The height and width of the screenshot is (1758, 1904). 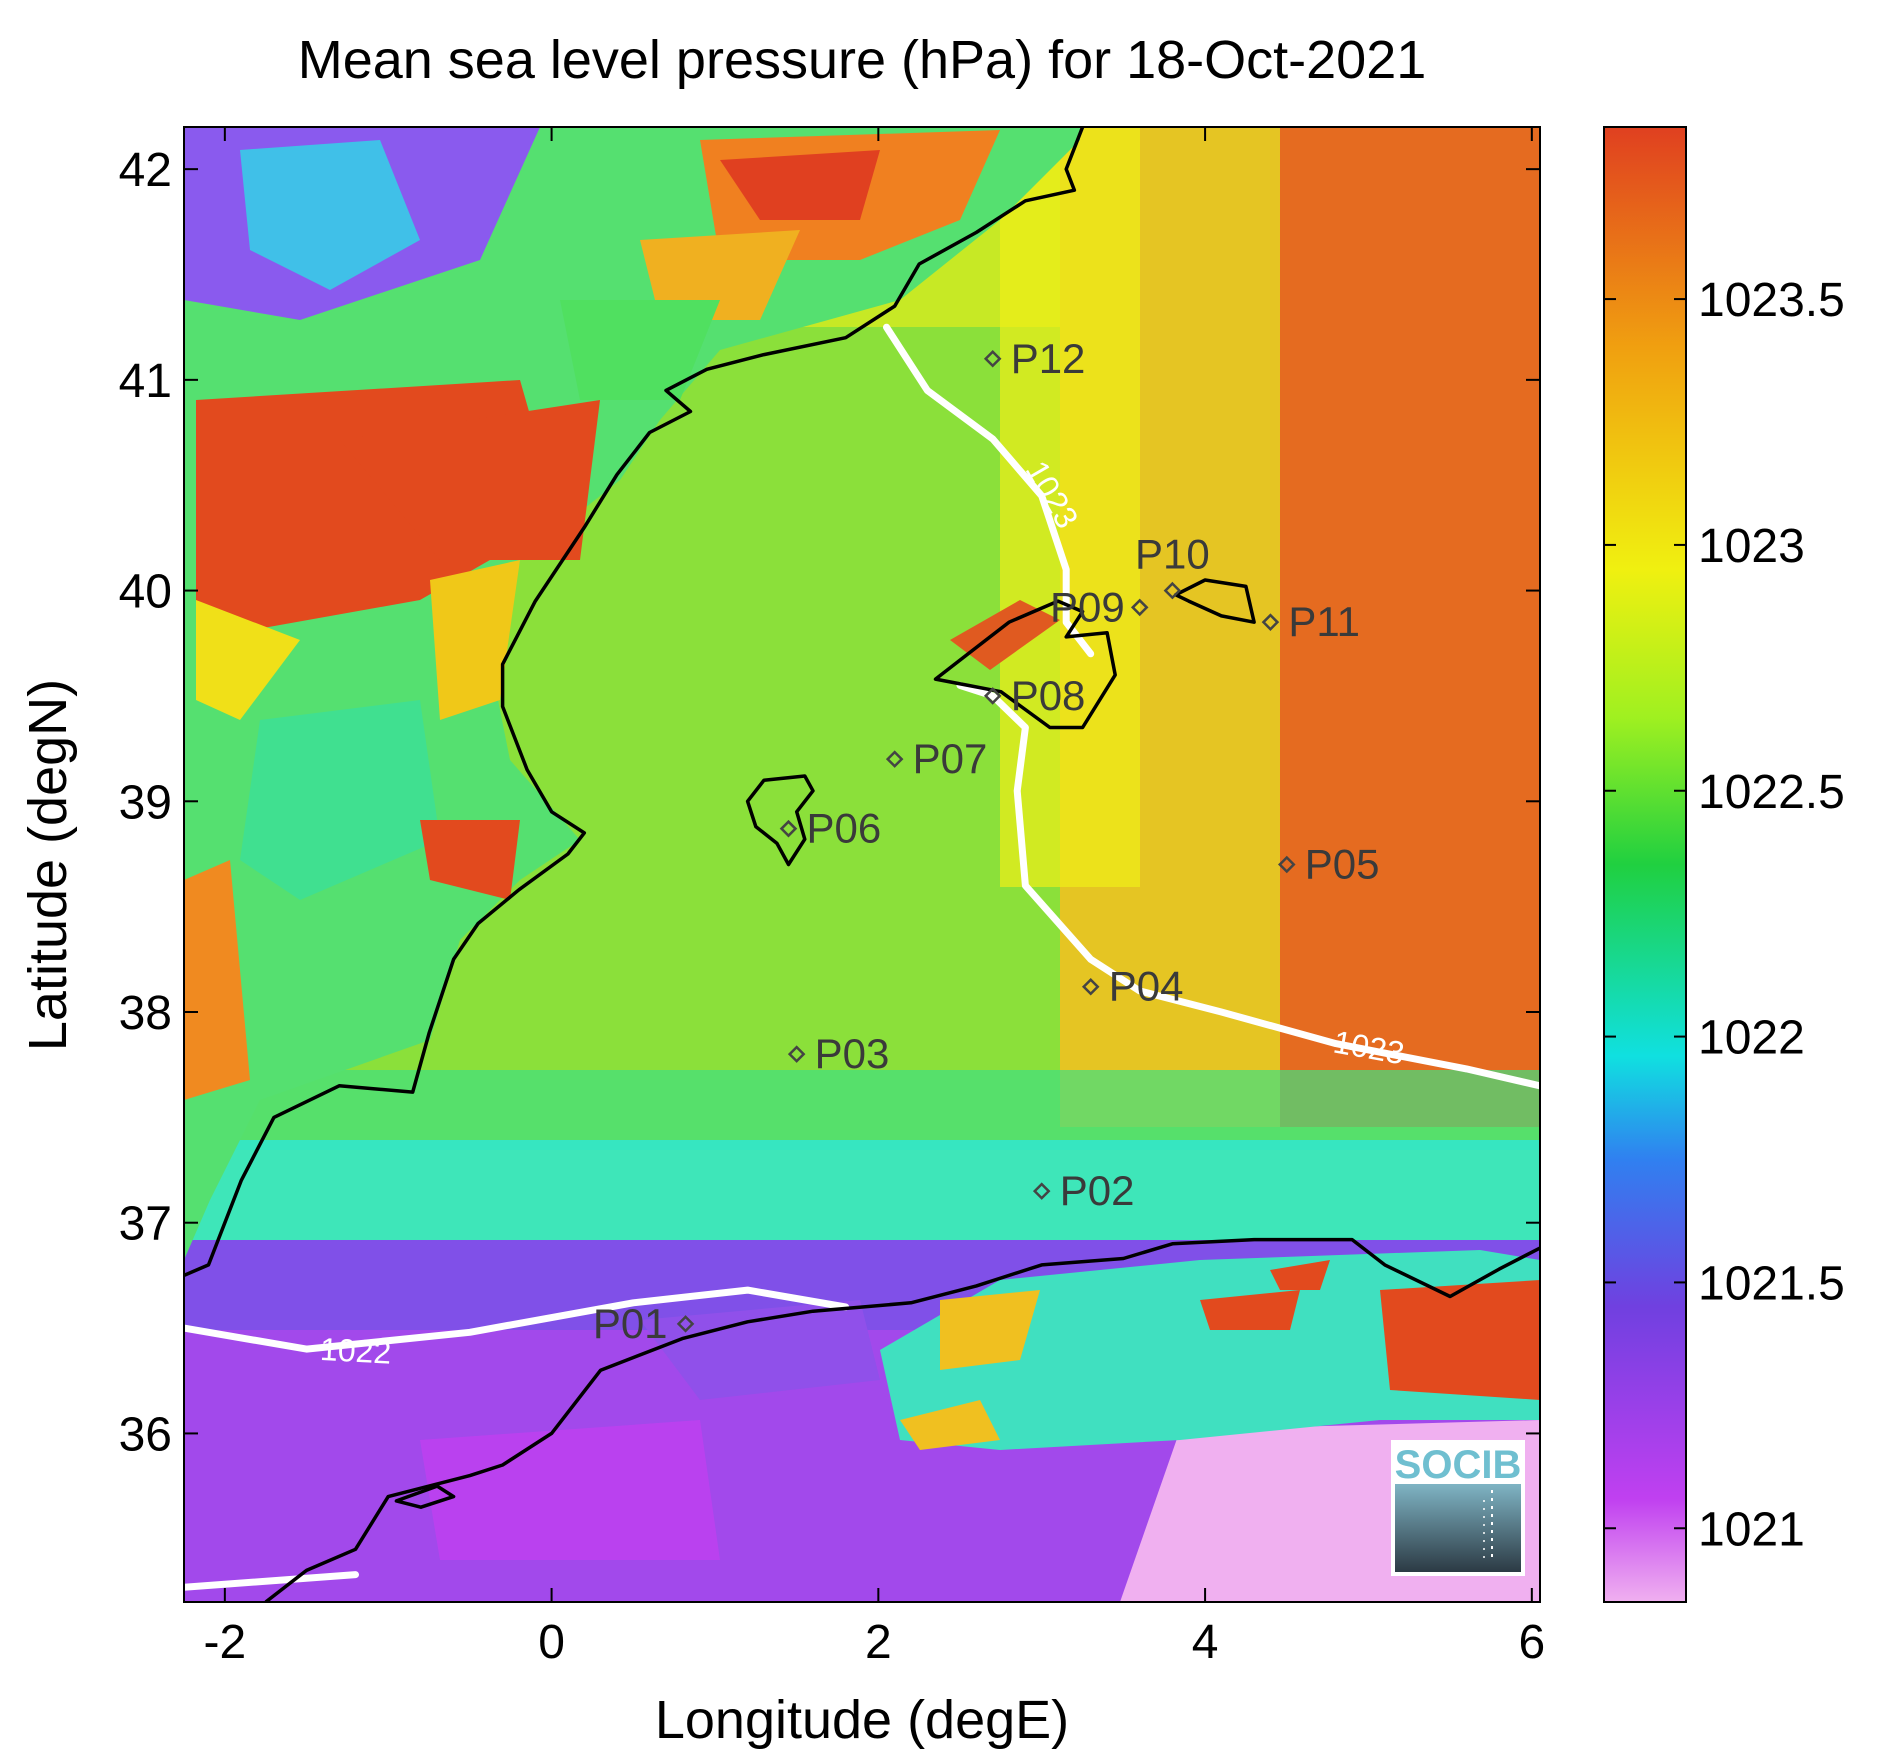 What do you see at coordinates (852, 1053) in the screenshot?
I see `station-label-p03: P03` at bounding box center [852, 1053].